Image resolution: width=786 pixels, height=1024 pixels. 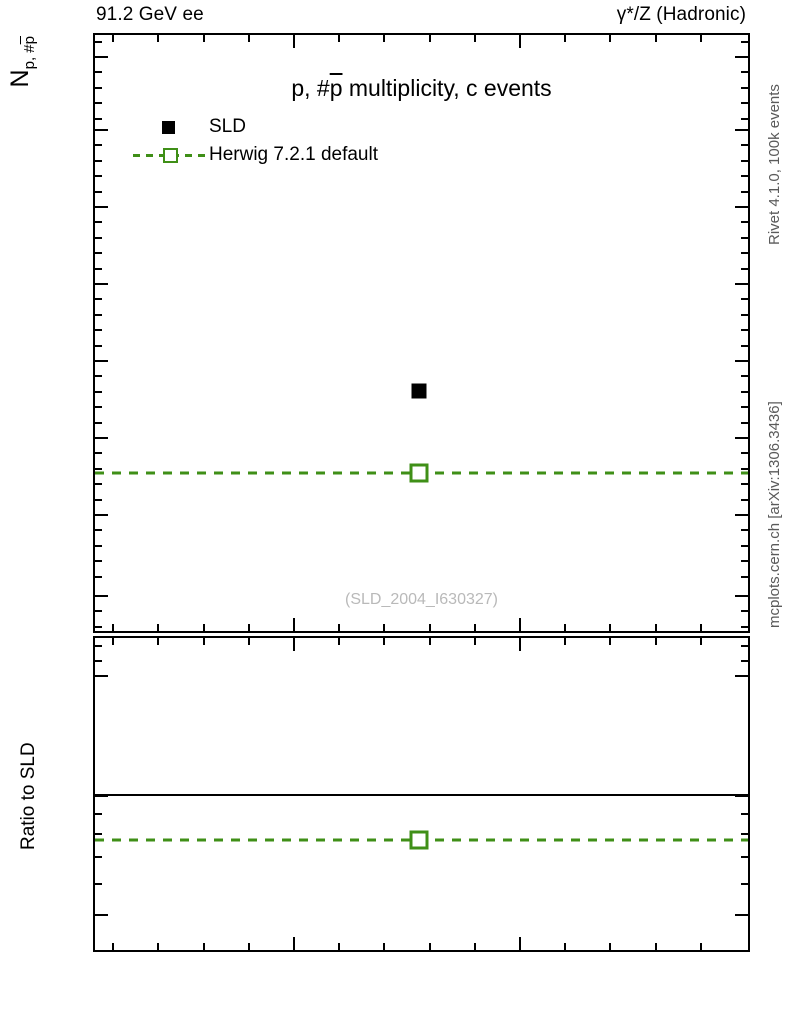 What do you see at coordinates (421, 599) in the screenshot?
I see `analysis-id-watermark: (SLD_2004_I630327)` at bounding box center [421, 599].